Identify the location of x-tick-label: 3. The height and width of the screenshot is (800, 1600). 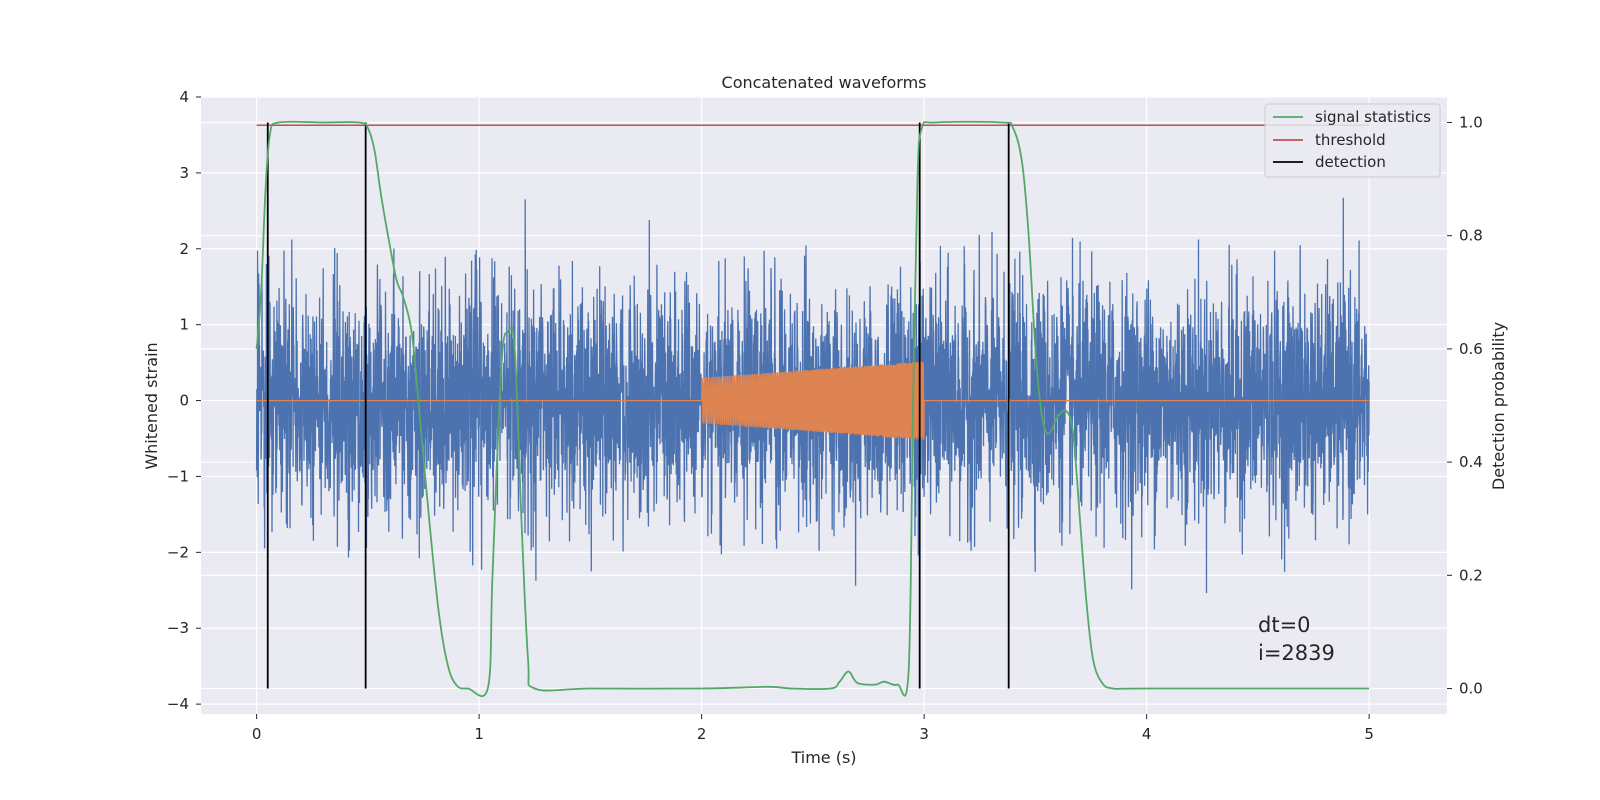
(924, 734).